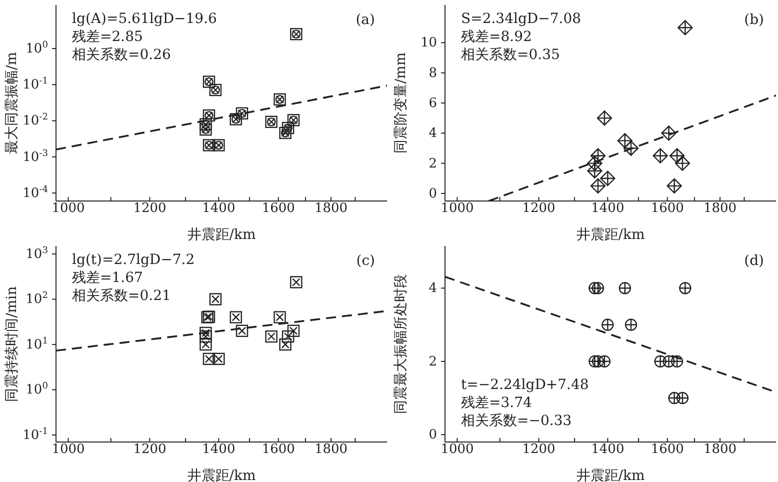  Describe the element at coordinates (511, 55) in the screenshot. I see `annotation: 相关系数=0.35` at that location.